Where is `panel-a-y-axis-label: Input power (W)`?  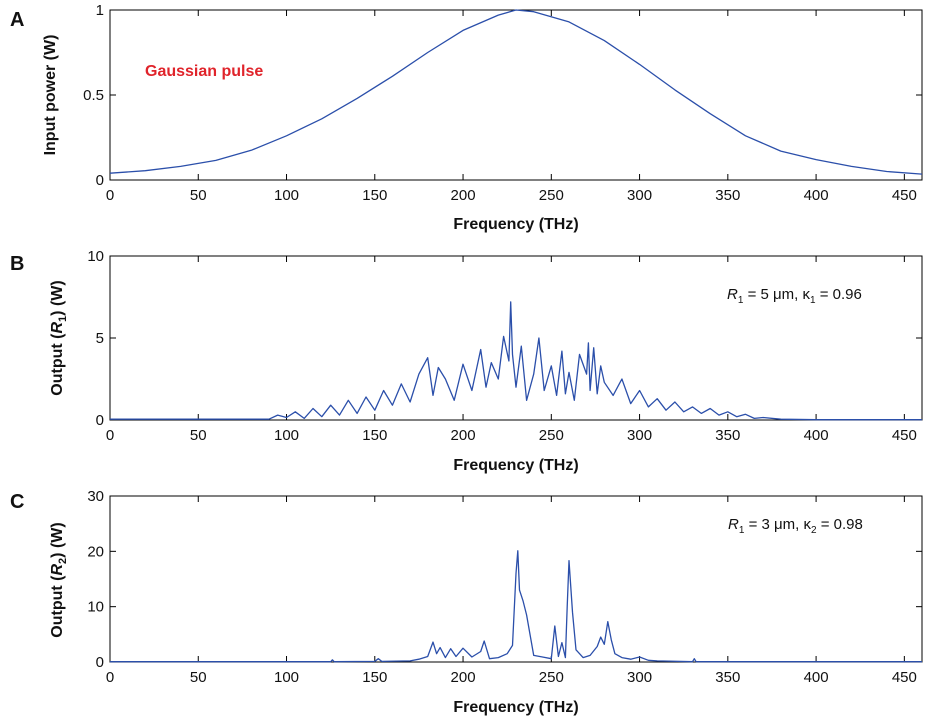 panel-a-y-axis-label: Input power (W) is located at coordinates (50, 95).